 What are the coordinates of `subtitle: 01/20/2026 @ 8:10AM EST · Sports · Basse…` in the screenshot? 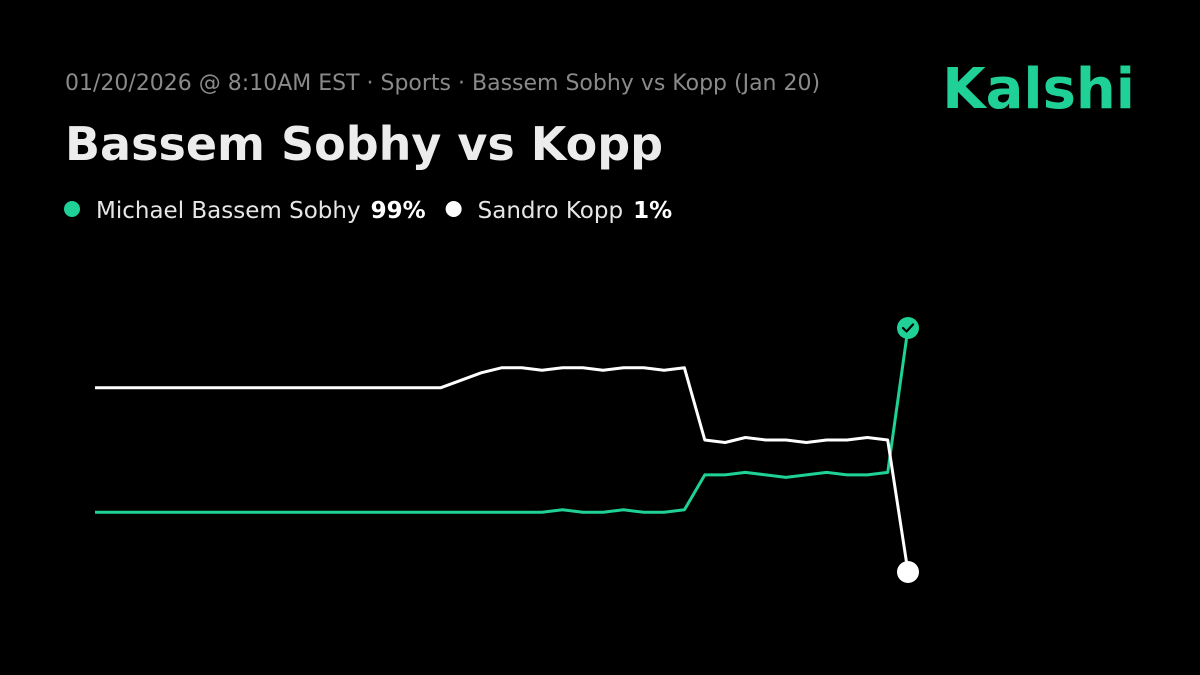 It's located at (442, 83).